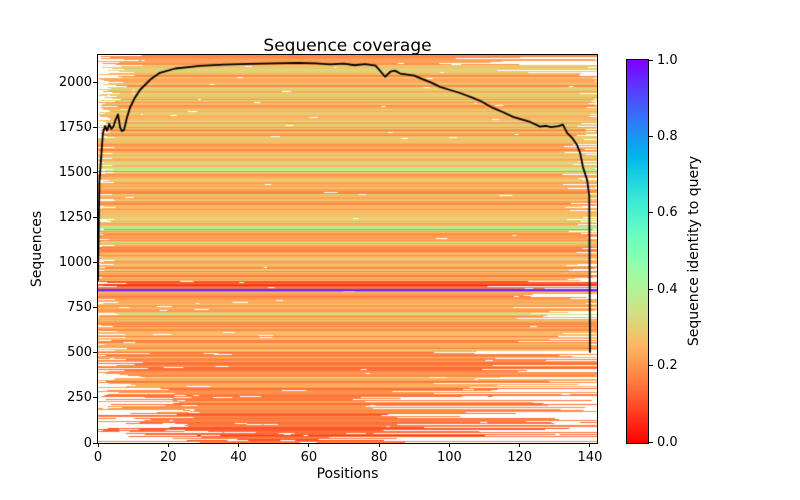 This screenshot has height=500, width=800. I want to click on y-tick-label: 1750, so click(75, 128).